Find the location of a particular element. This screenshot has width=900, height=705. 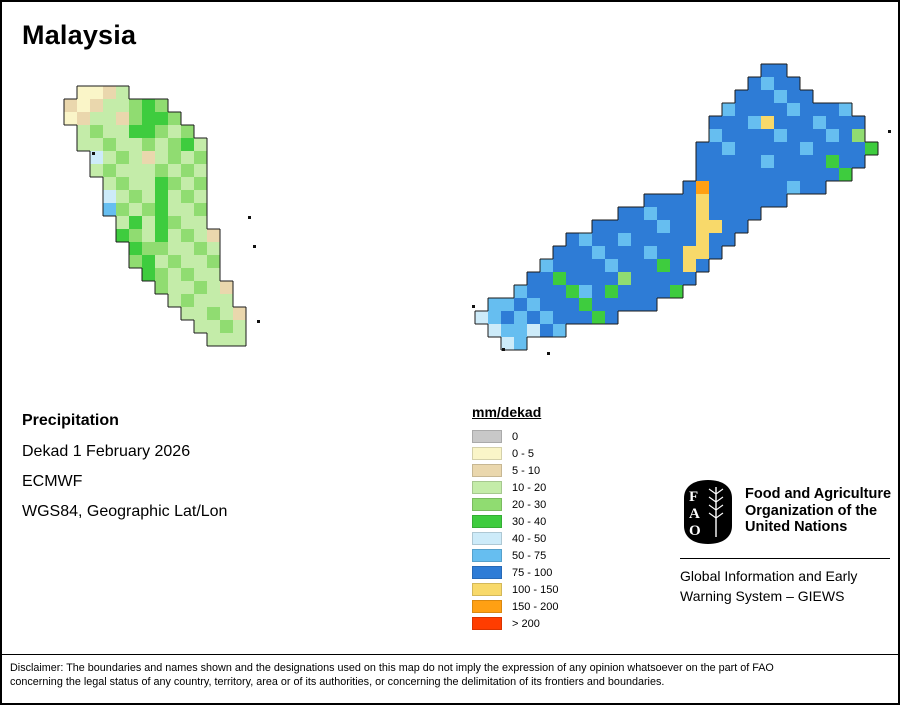

fao-org-line: Food and Agriculture is located at coordinates (818, 494).